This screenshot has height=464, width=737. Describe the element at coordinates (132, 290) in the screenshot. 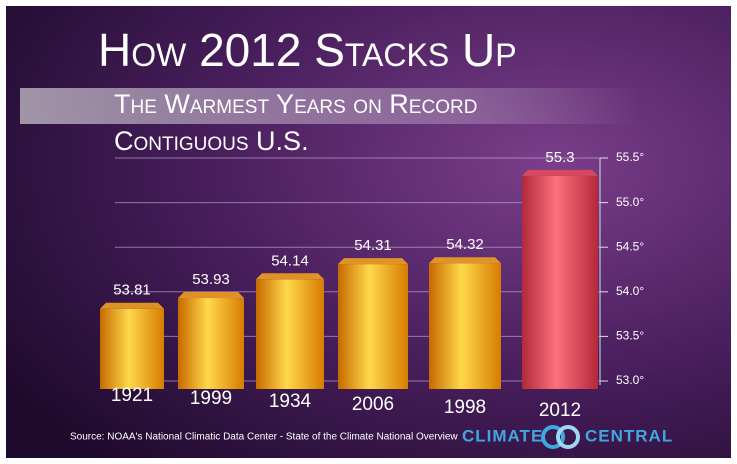

I see `value-label: 53.81` at that location.